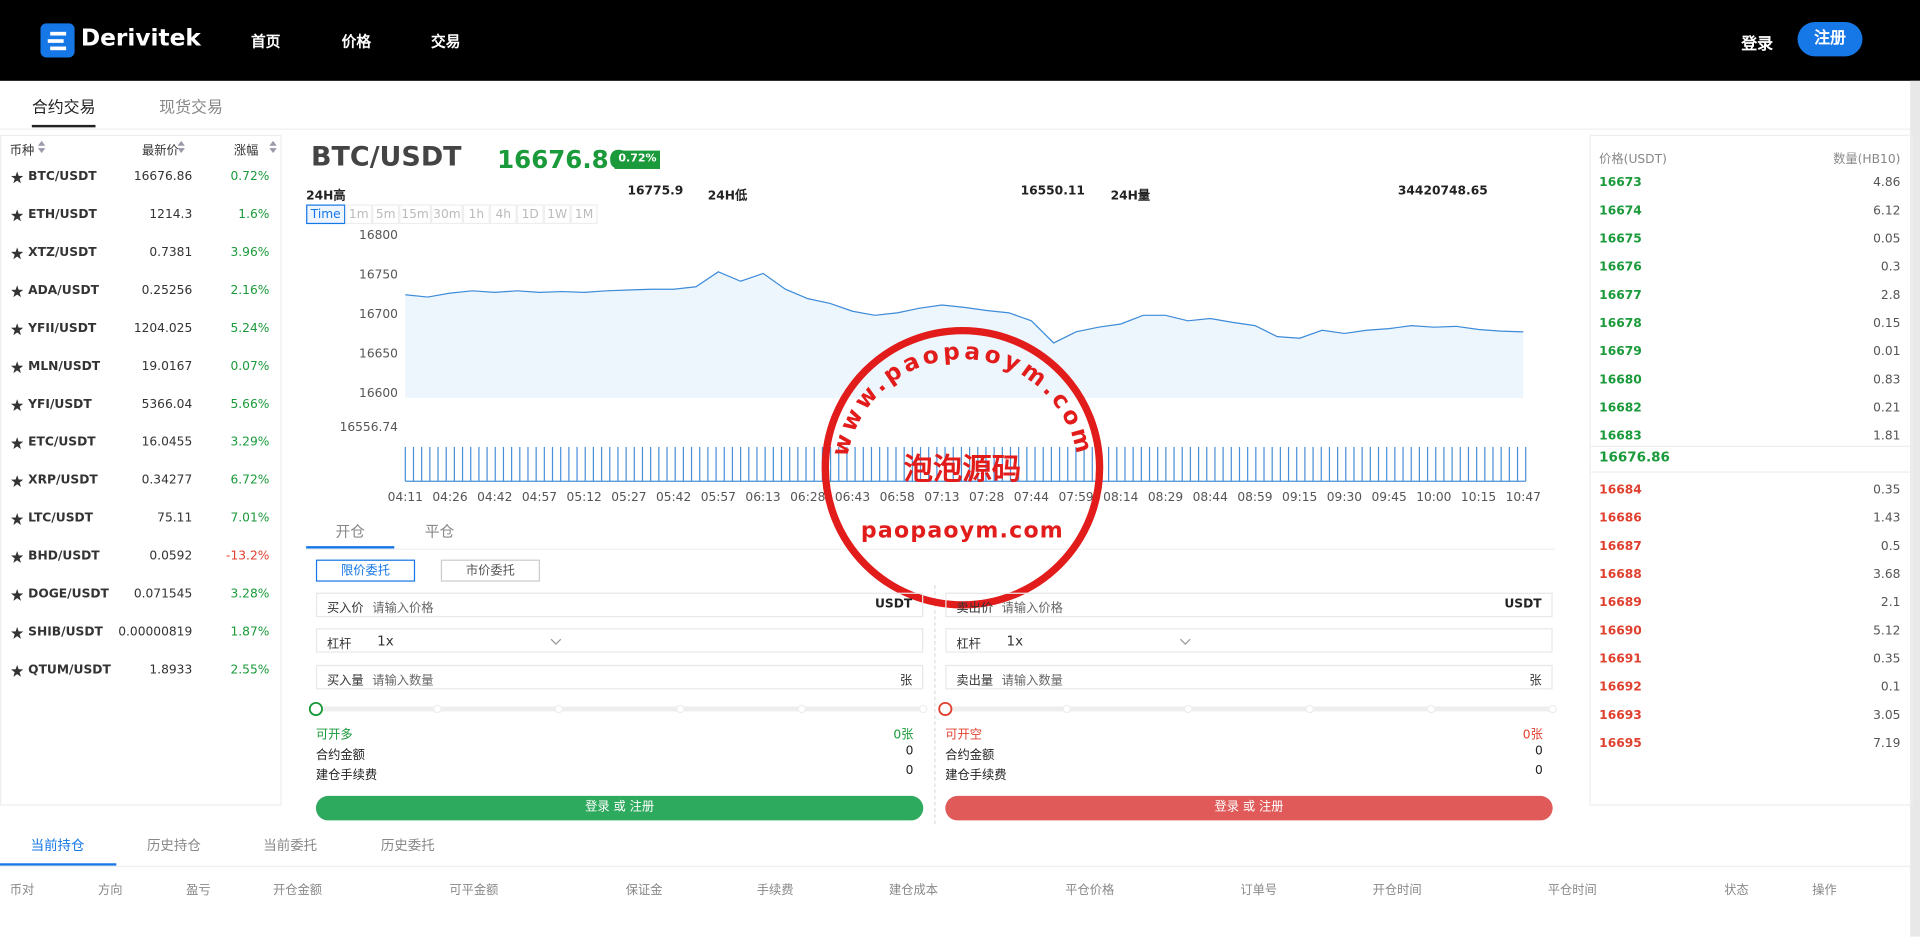  I want to click on pair-change: 6.72%, so click(250, 480).